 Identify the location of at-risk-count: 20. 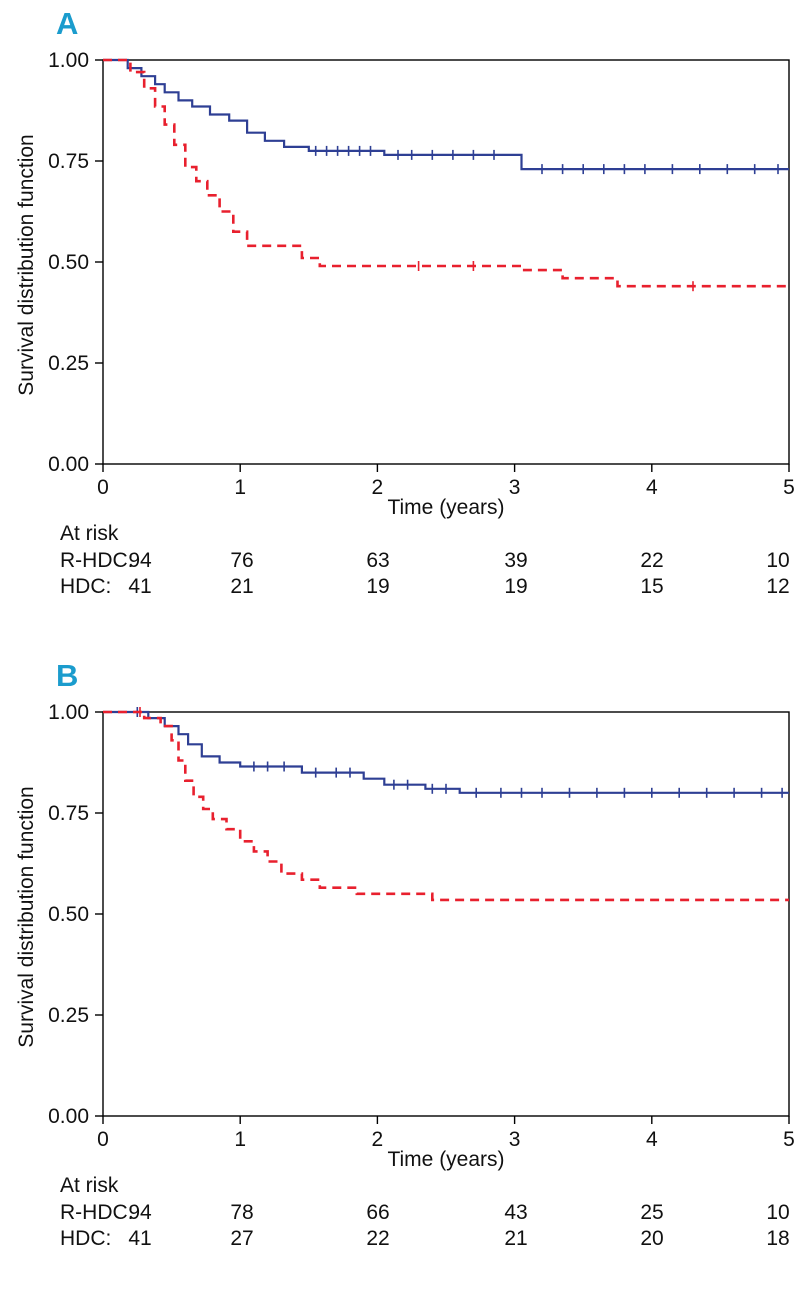
(652, 1238).